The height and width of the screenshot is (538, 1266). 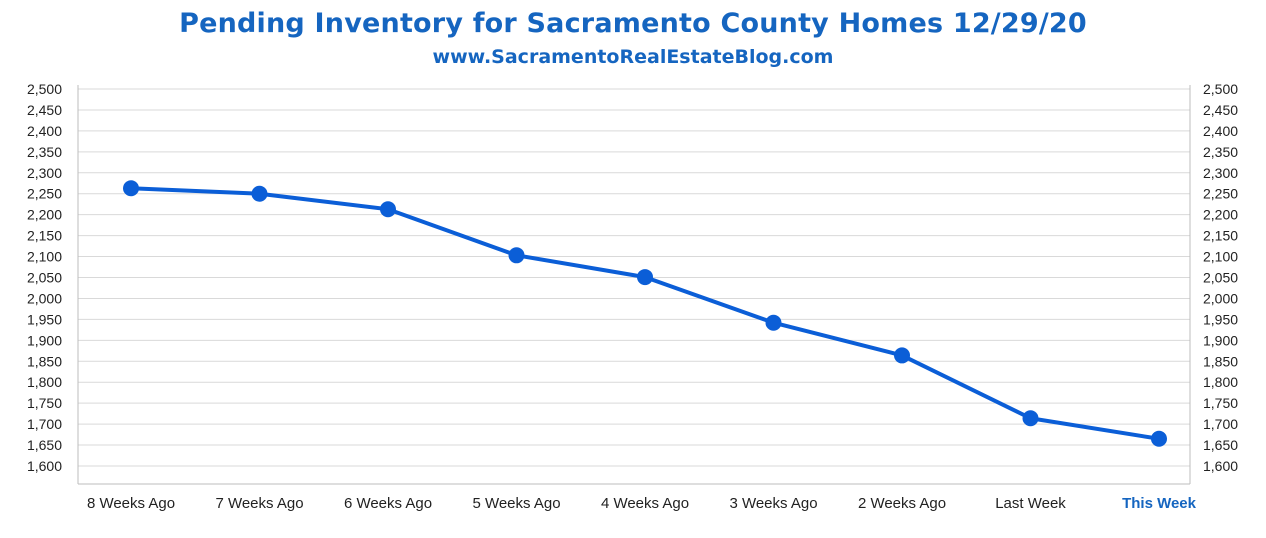 I want to click on y-tick-label-left: 2,100, so click(x=44, y=257).